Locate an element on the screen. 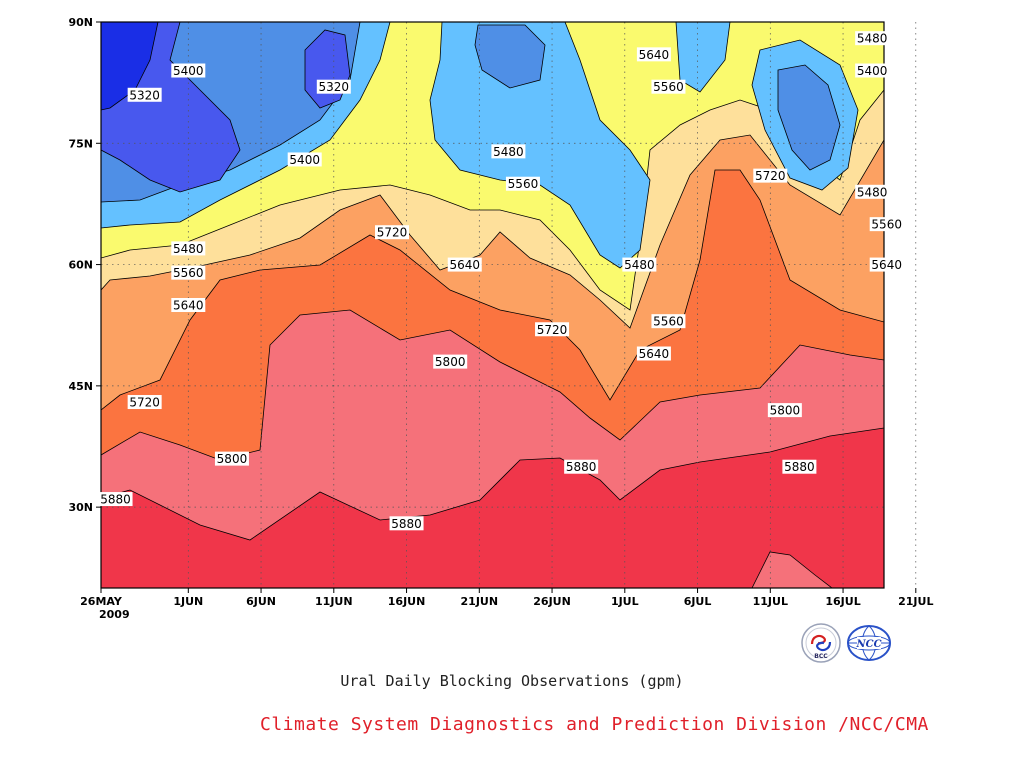  band-5400-5480-mid is located at coordinates (510, 56).